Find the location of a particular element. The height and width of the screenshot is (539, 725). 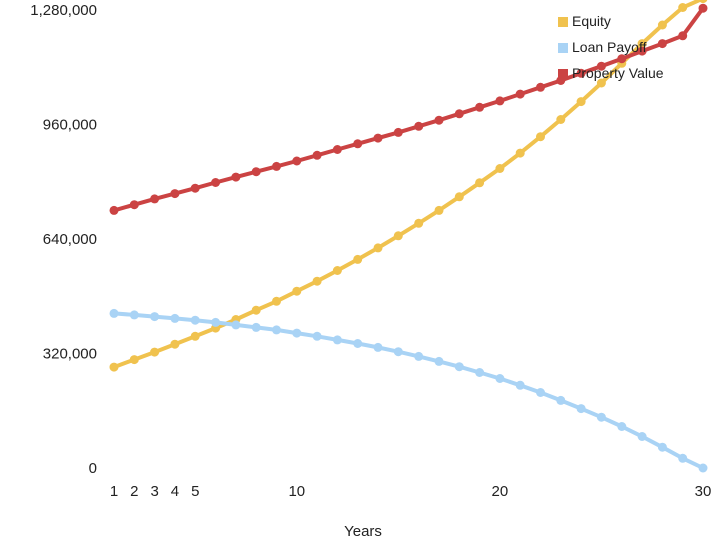

x-axis-ticks: 1 2 3 4 5 10 20 30 is located at coordinates (411, 491).